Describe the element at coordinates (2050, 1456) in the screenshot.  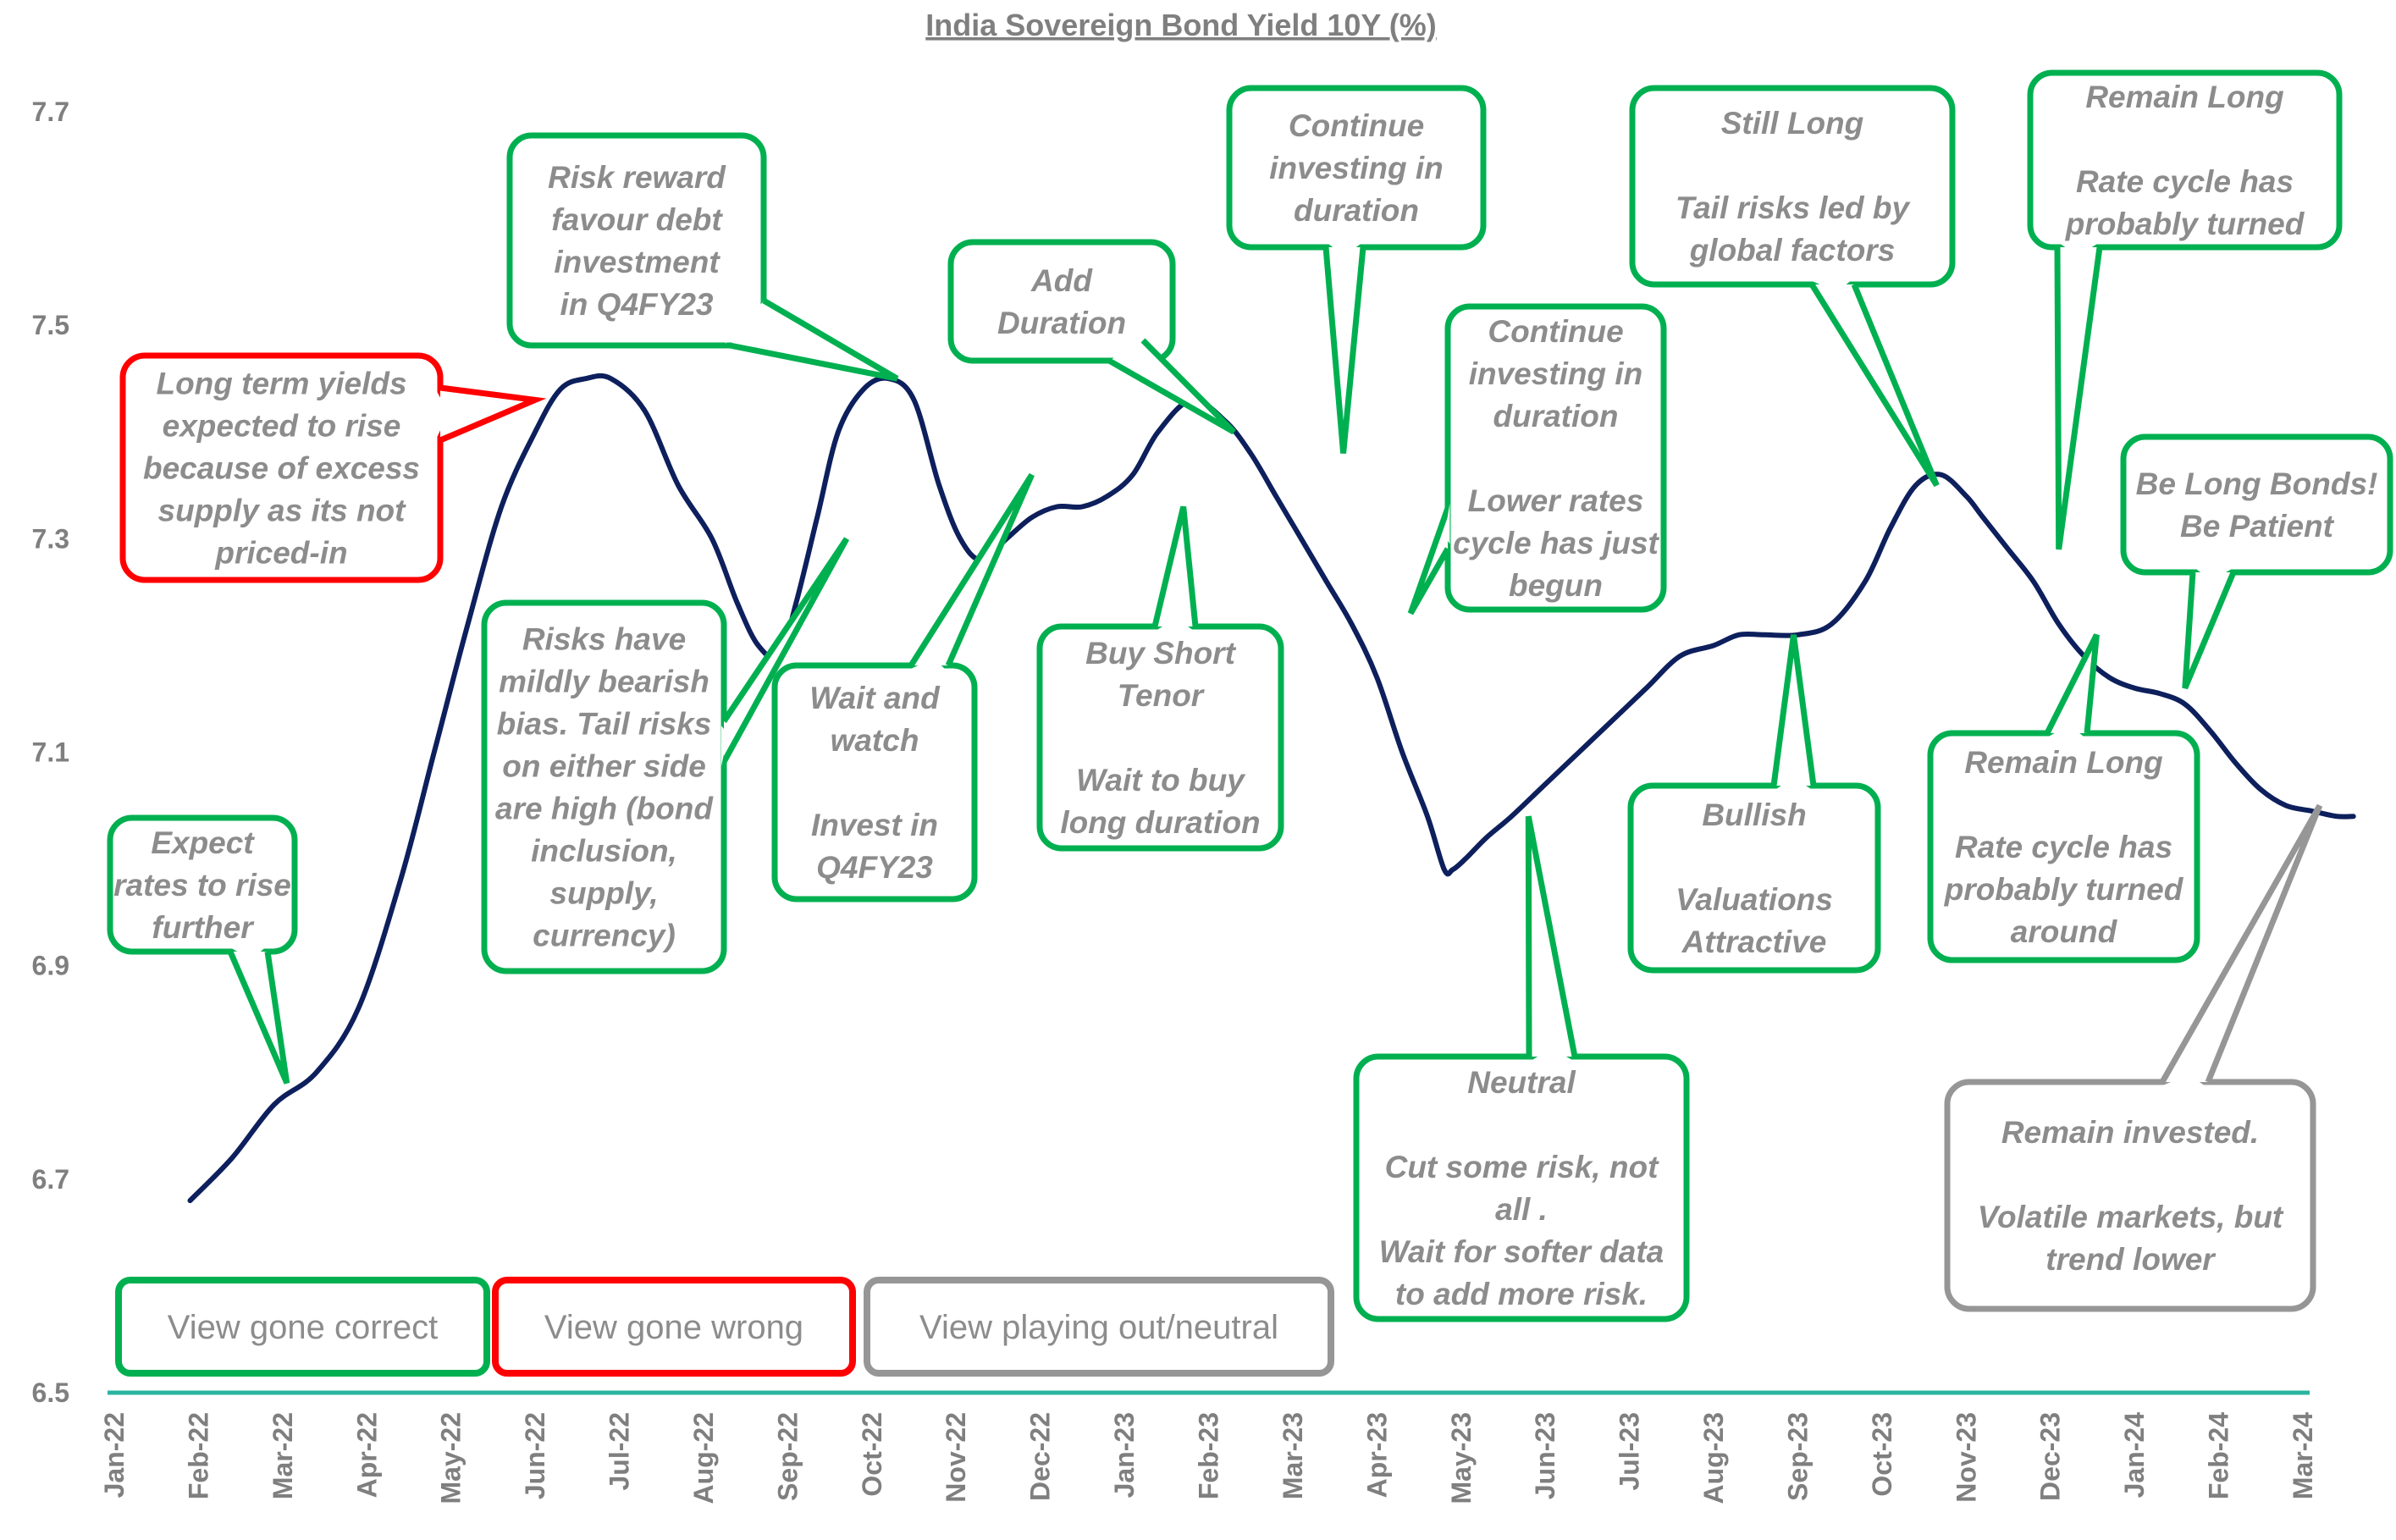
I see `x-tick-label: Dec-23` at that location.